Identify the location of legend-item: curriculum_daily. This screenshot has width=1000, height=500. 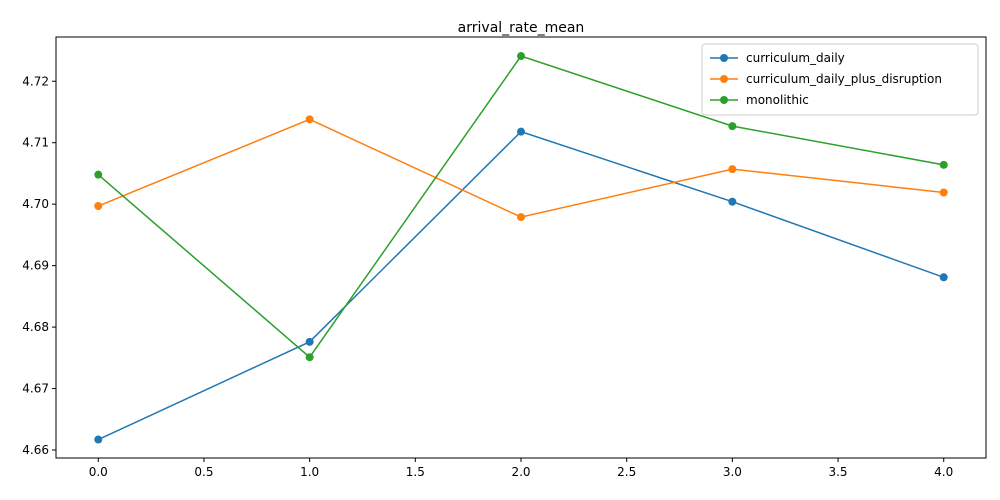
(777, 58).